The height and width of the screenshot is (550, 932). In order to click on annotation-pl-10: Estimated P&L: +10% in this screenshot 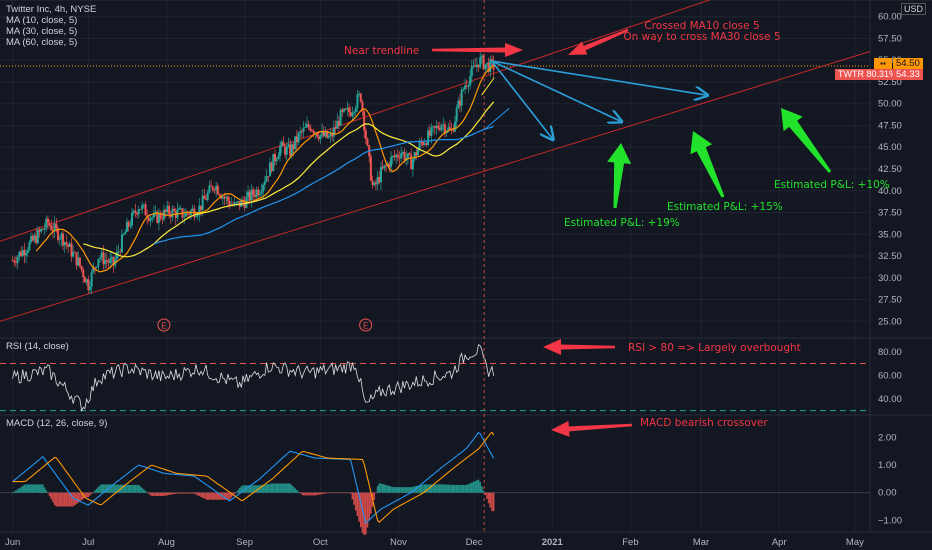, I will do `click(832, 185)`.